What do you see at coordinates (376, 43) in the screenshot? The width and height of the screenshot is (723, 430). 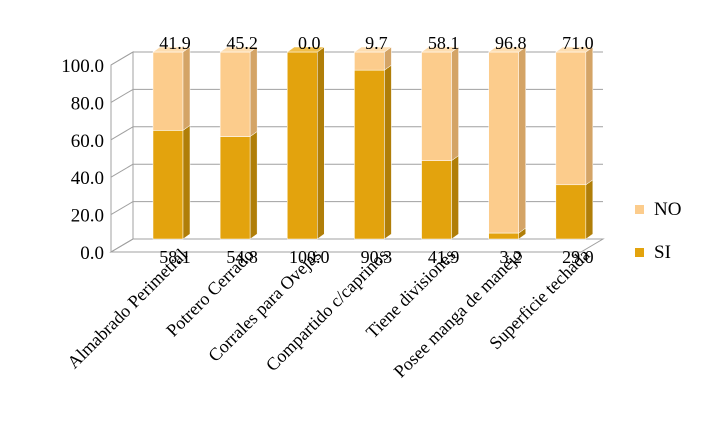 I see `data-label-no: 9.7` at bounding box center [376, 43].